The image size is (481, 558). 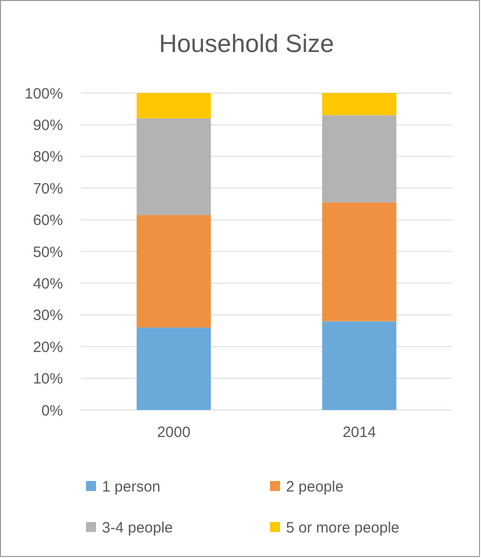 I want to click on y-tick-label: 90%, so click(x=47, y=125).